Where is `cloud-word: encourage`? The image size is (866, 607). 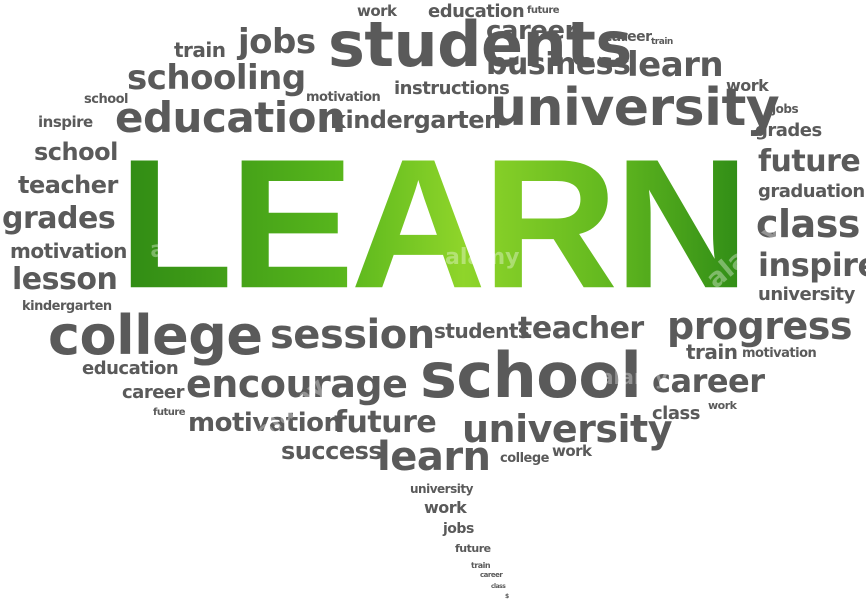 cloud-word: encourage is located at coordinates (297, 384).